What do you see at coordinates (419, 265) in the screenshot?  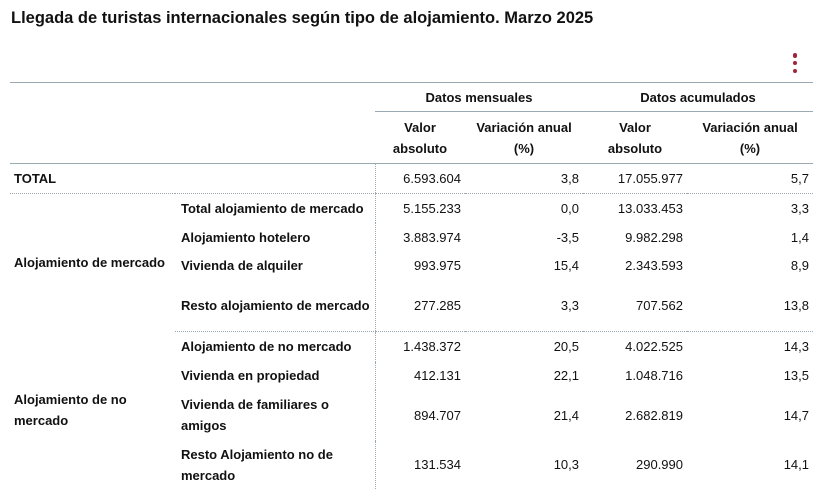 I see `cell-monthly-value: 993.975` at bounding box center [419, 265].